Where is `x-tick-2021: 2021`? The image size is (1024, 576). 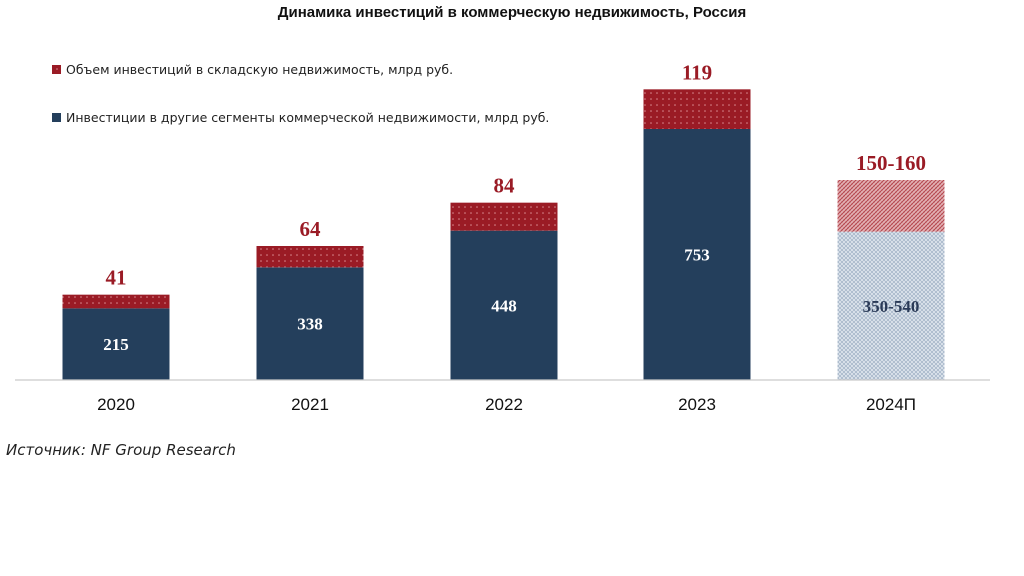 x-tick-2021: 2021 is located at coordinates (310, 404).